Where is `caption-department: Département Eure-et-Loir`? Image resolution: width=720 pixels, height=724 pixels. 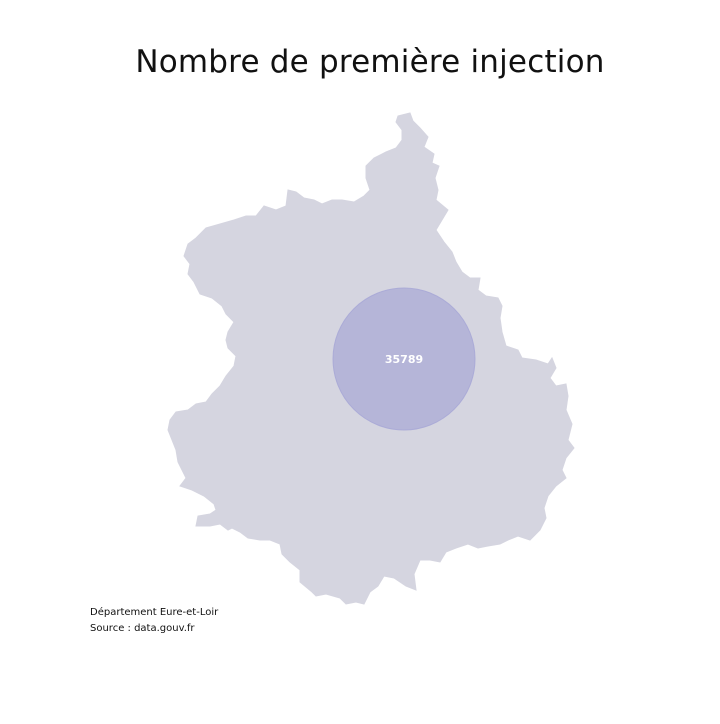
caption-department: Département Eure-et-Loir is located at coordinates (154, 612).